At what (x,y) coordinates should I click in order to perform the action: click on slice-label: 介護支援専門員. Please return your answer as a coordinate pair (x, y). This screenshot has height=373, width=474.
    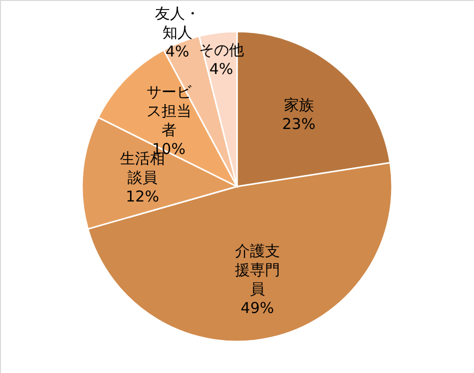
    Looking at the image, I should click on (257, 270).